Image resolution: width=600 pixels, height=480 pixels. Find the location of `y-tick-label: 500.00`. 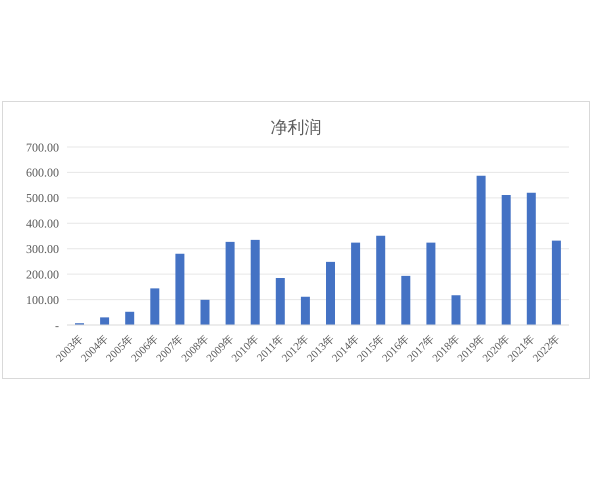

y-tick-label: 500.00 is located at coordinates (42, 198).